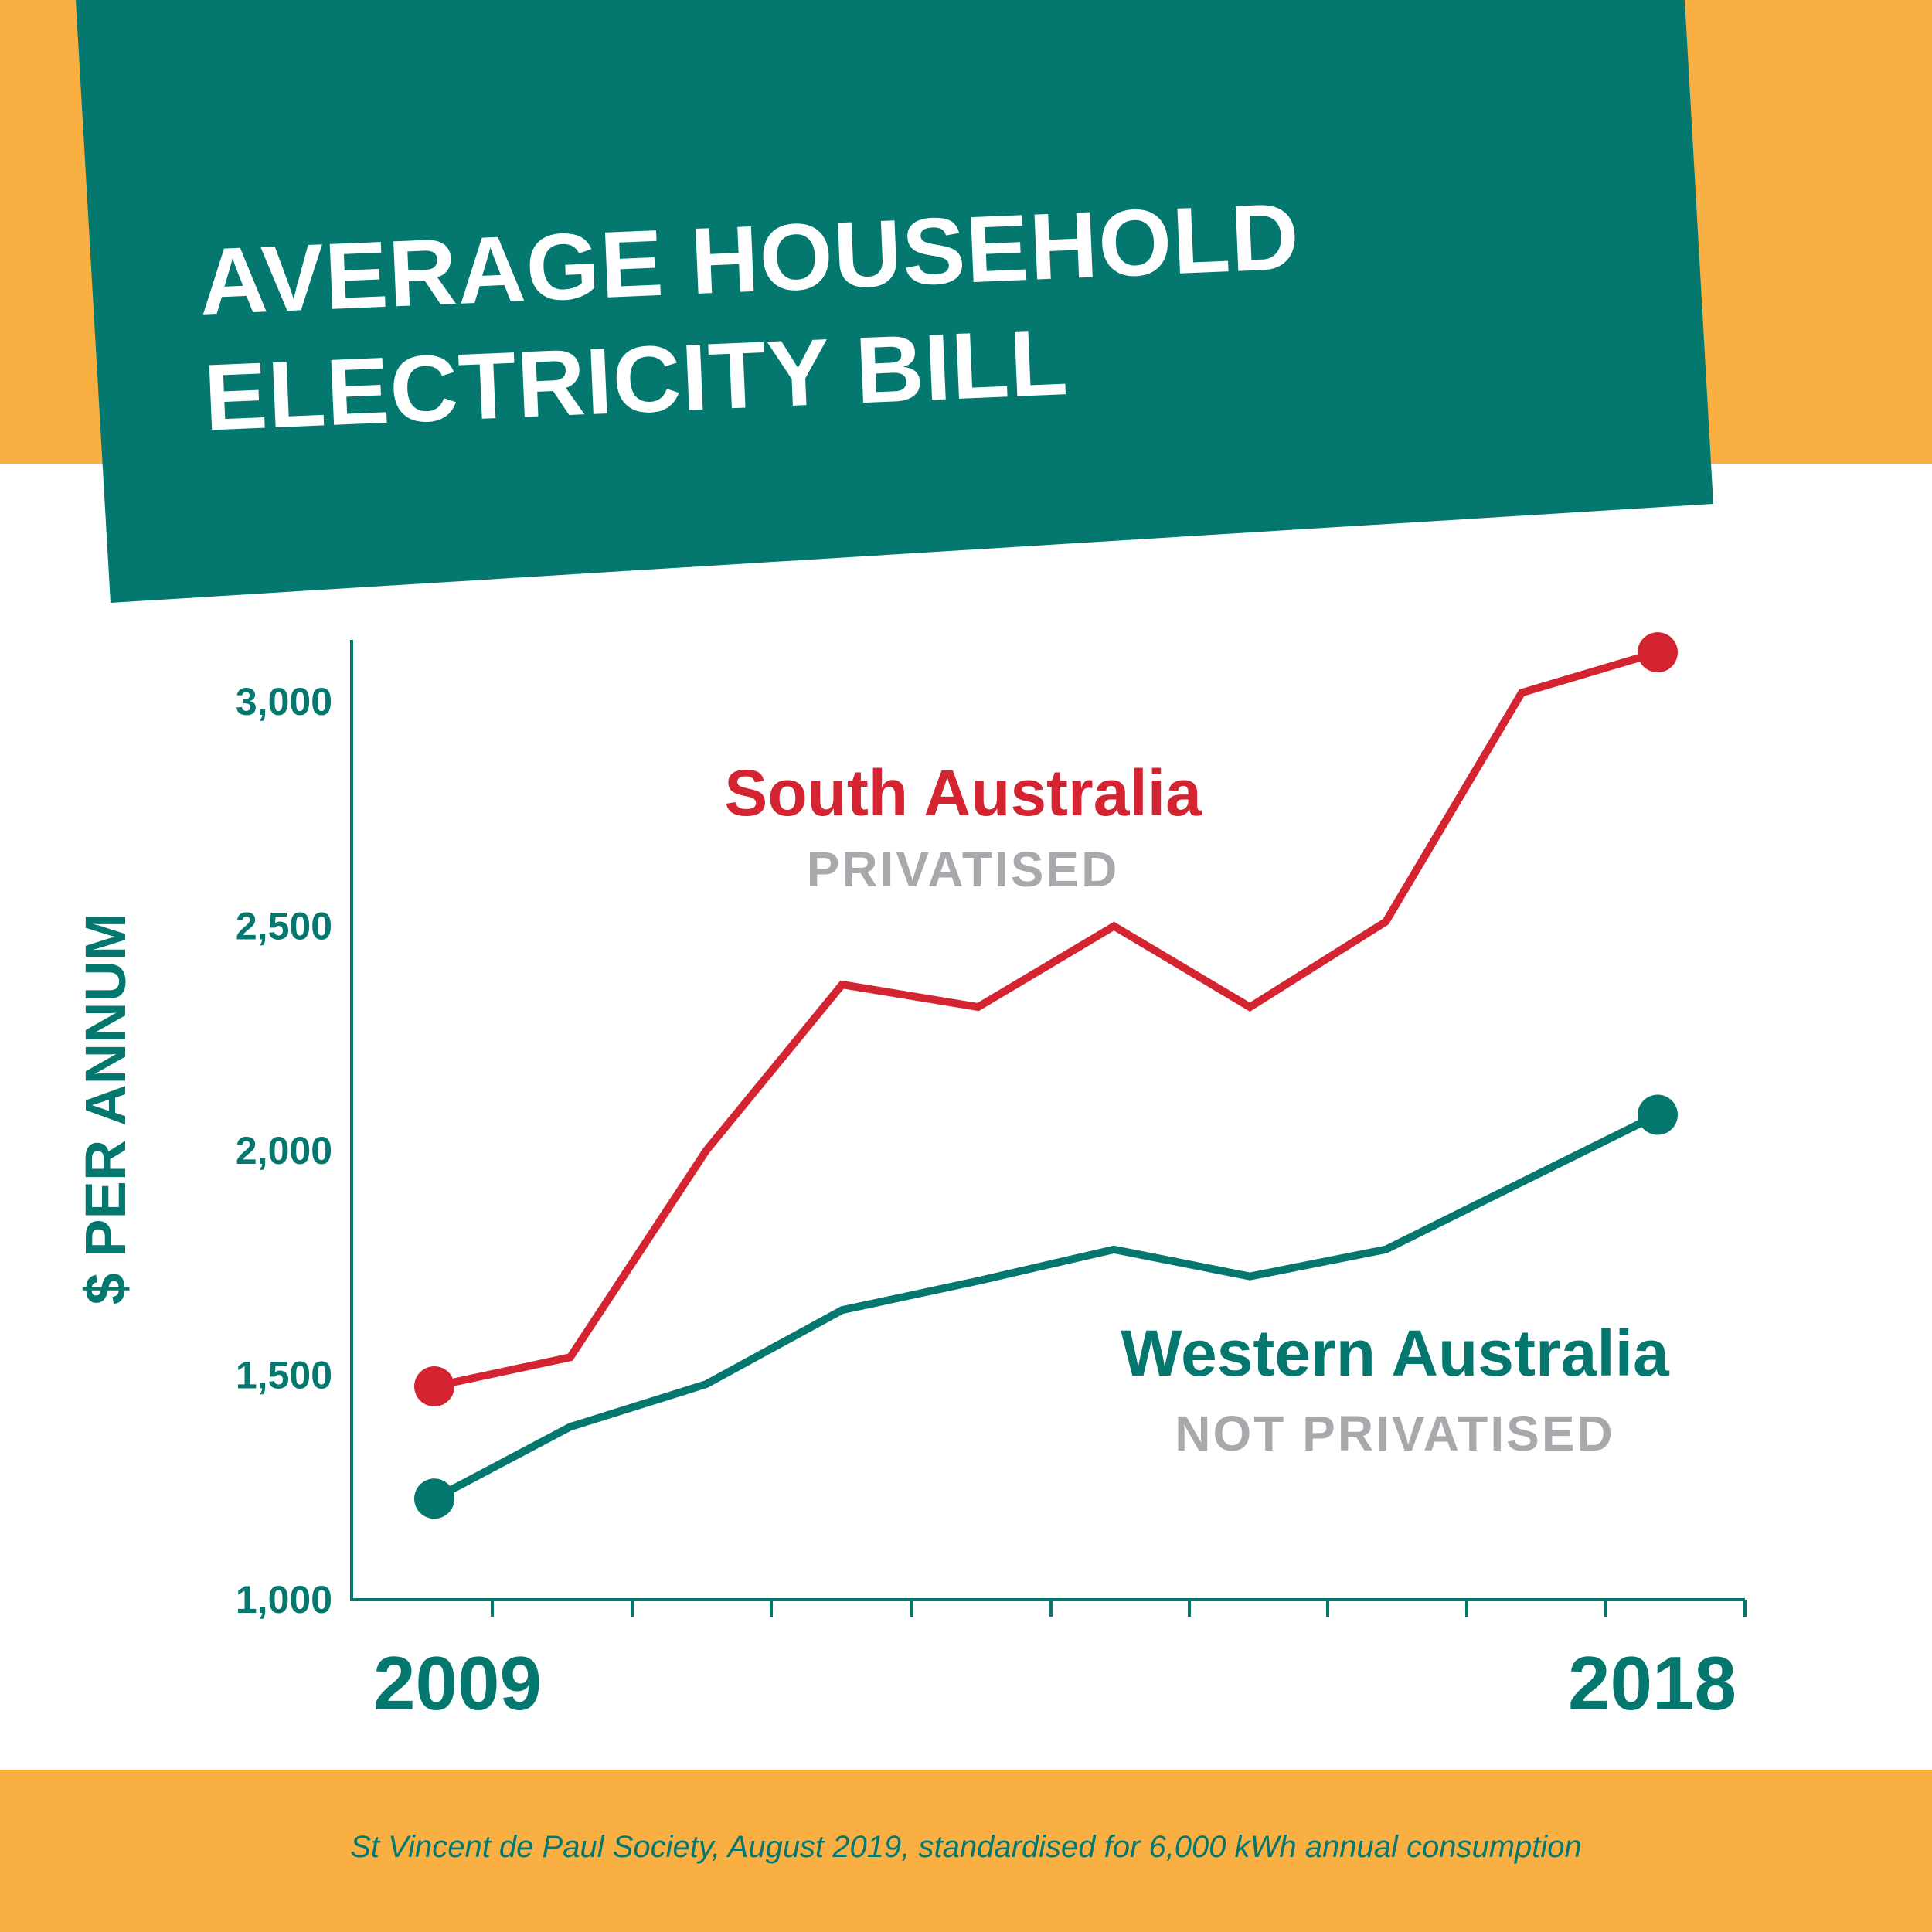 This screenshot has width=1932, height=1932. What do you see at coordinates (1652, 1684) in the screenshot?
I see `x-tick-label: 2018` at bounding box center [1652, 1684].